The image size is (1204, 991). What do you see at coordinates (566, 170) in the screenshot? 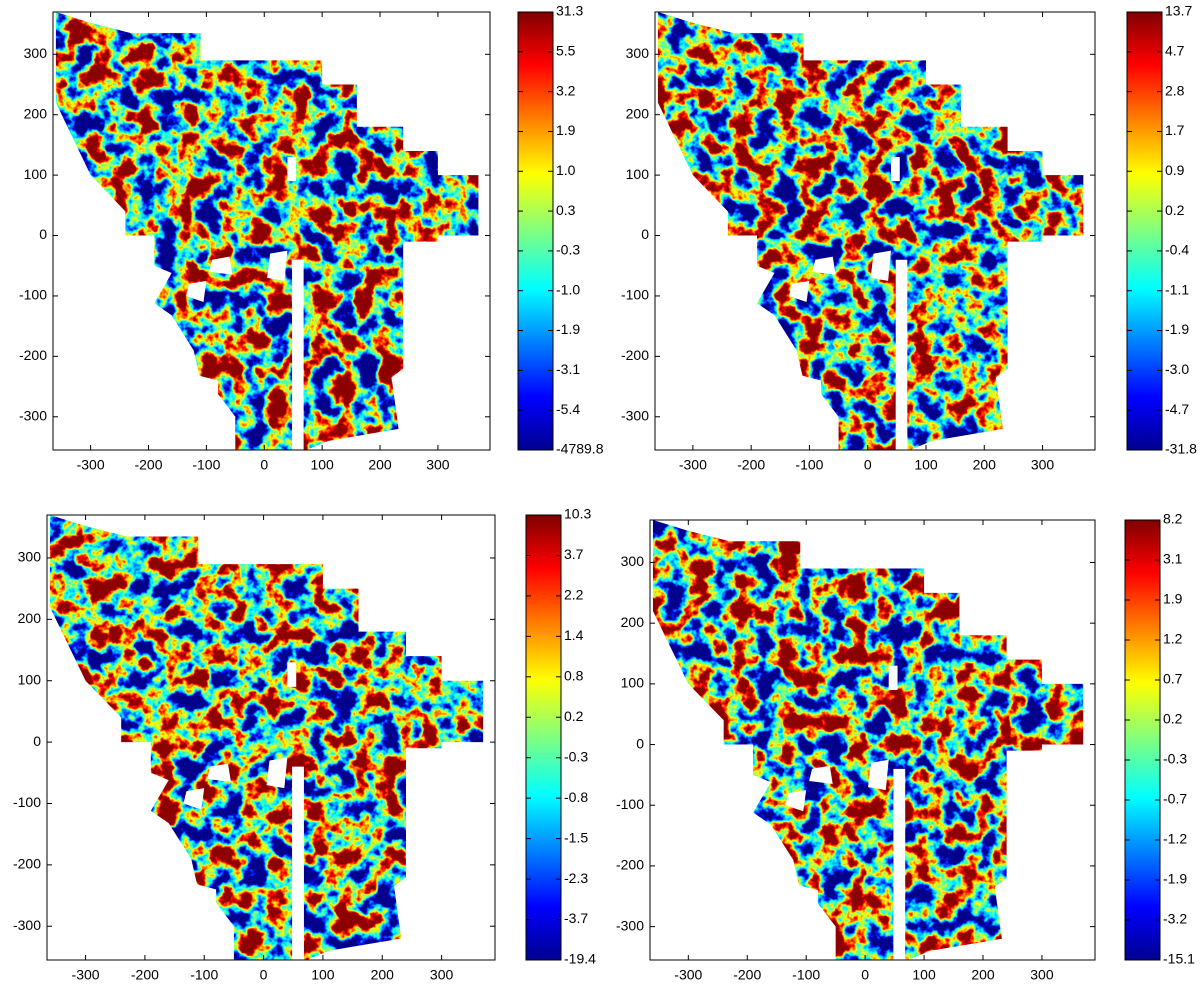
I see `colorbar-tick-label: 1.0` at bounding box center [566, 170].